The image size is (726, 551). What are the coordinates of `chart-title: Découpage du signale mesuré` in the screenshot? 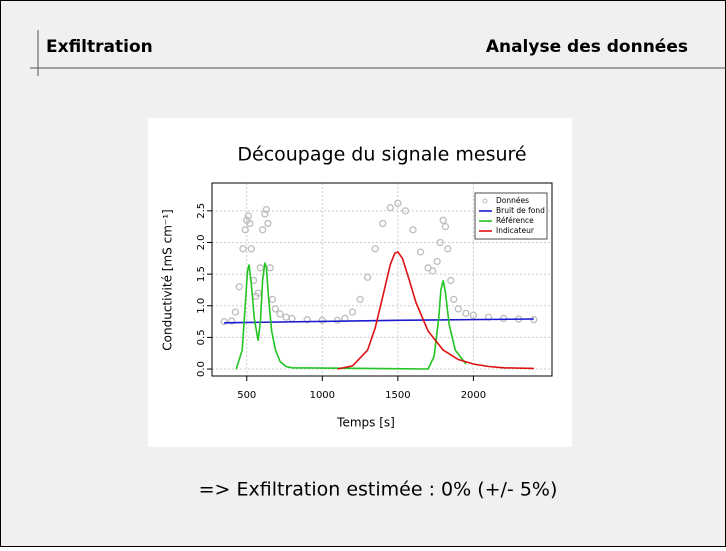 It's located at (381, 155).